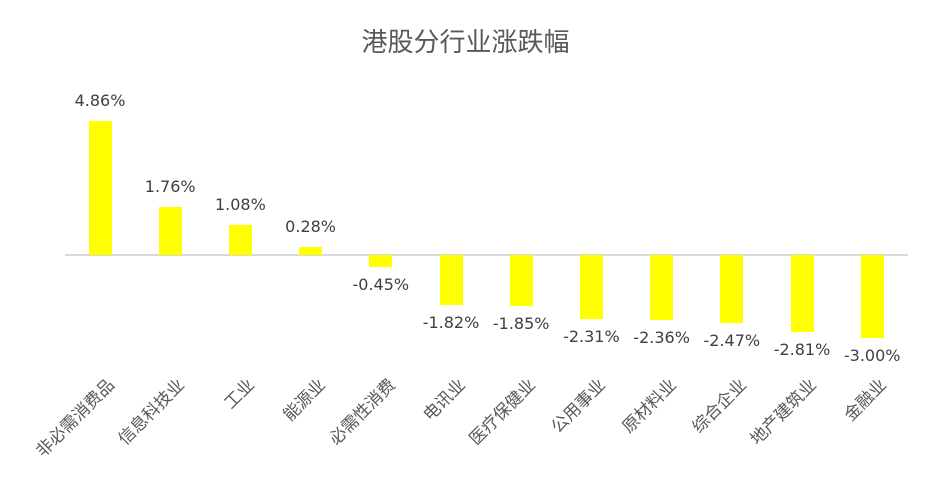 This screenshot has height=502, width=931. I want to click on data-label: -2.31%, so click(591, 336).